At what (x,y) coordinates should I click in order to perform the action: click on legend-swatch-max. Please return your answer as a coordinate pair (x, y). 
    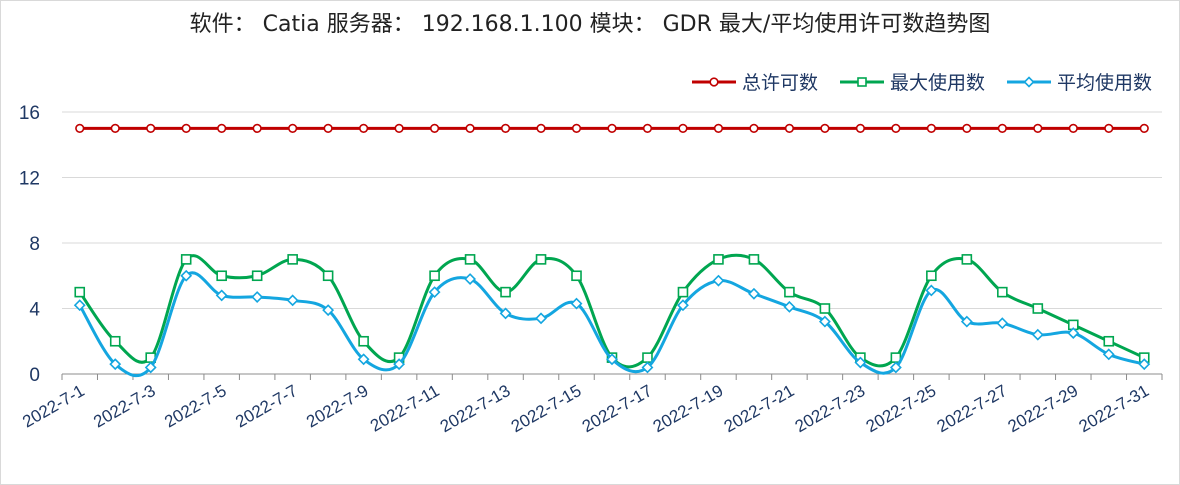
    Looking at the image, I should click on (861, 81).